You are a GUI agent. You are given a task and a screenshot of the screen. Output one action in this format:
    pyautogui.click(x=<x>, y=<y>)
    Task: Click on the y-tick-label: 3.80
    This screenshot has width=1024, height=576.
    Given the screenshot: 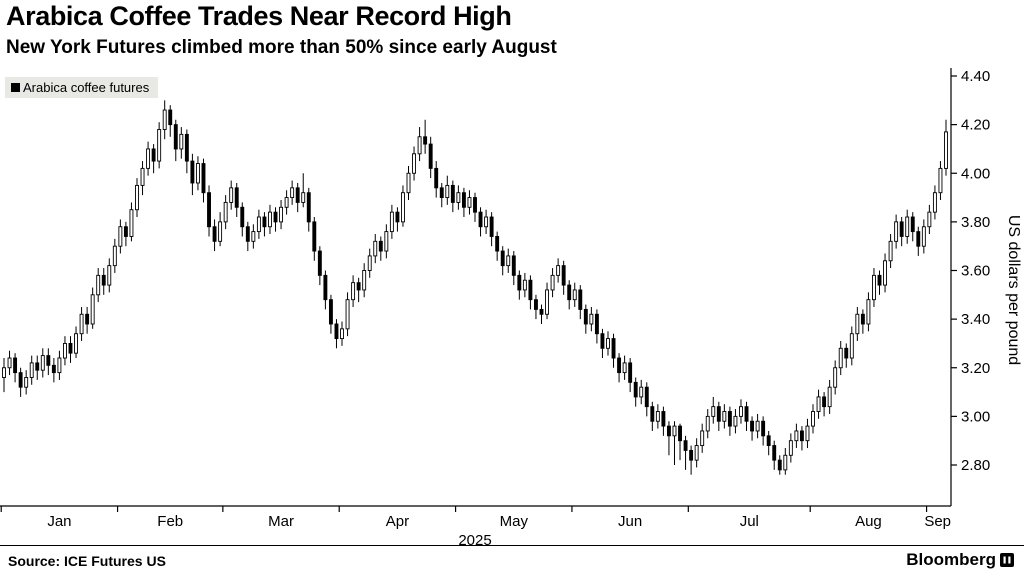 What is the action you would take?
    pyautogui.click(x=975, y=222)
    